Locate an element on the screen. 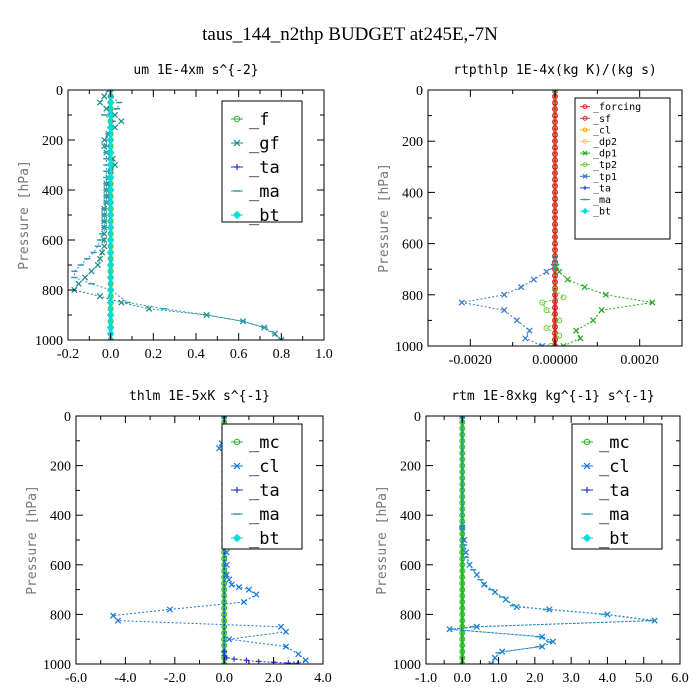  panel-title: rtm 1E-8xkg kg^{-1} s^{-1} is located at coordinates (553, 396).